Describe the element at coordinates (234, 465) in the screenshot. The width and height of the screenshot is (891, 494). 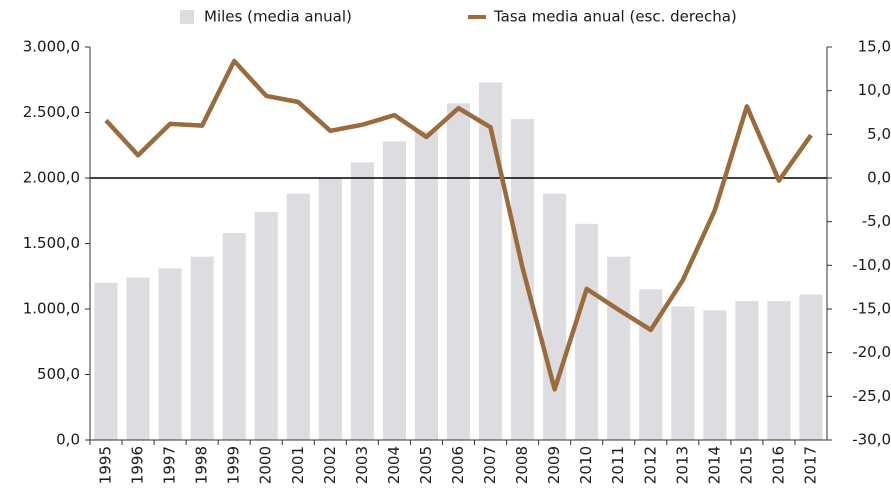
I see `x-tick-label: 1999` at that location.